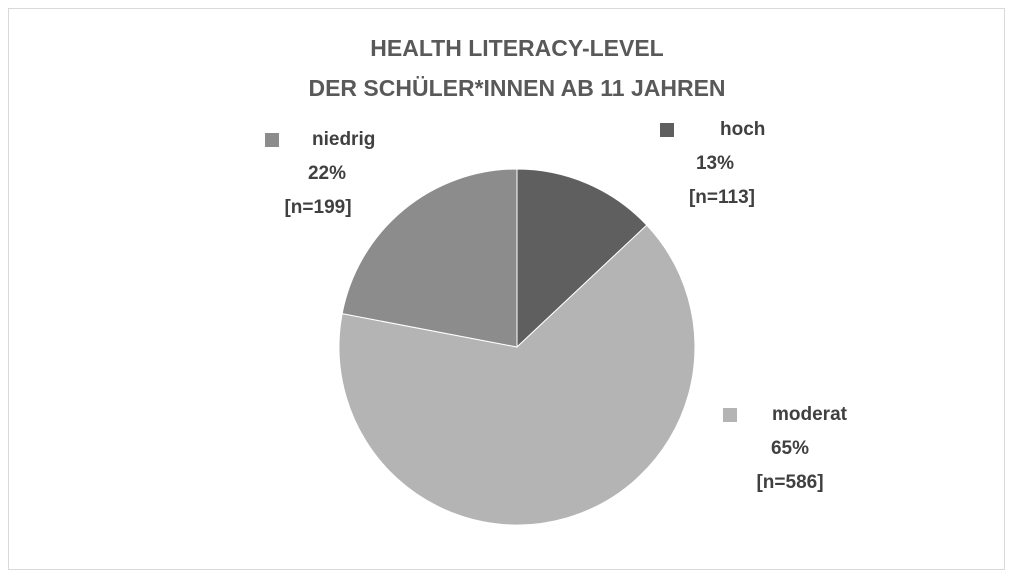 This screenshot has width=1012, height=578. Describe the element at coordinates (715, 163) in the screenshot. I see `slice-percent: 13%` at that location.